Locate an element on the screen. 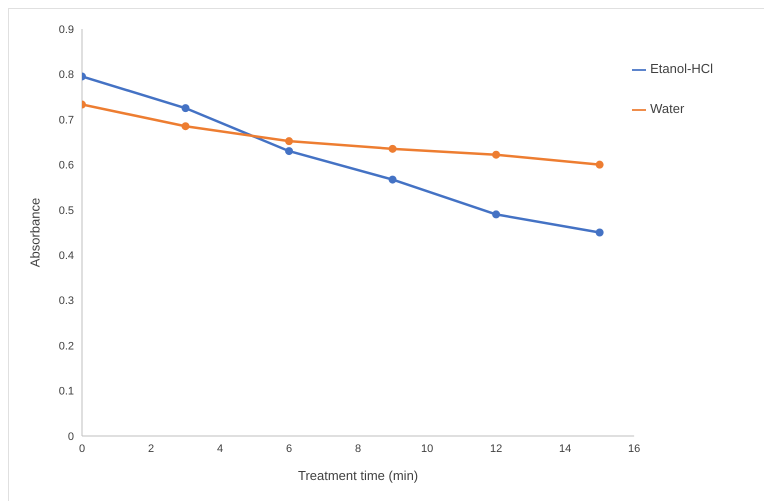  y-axis-title: Absorbance is located at coordinates (35, 233).